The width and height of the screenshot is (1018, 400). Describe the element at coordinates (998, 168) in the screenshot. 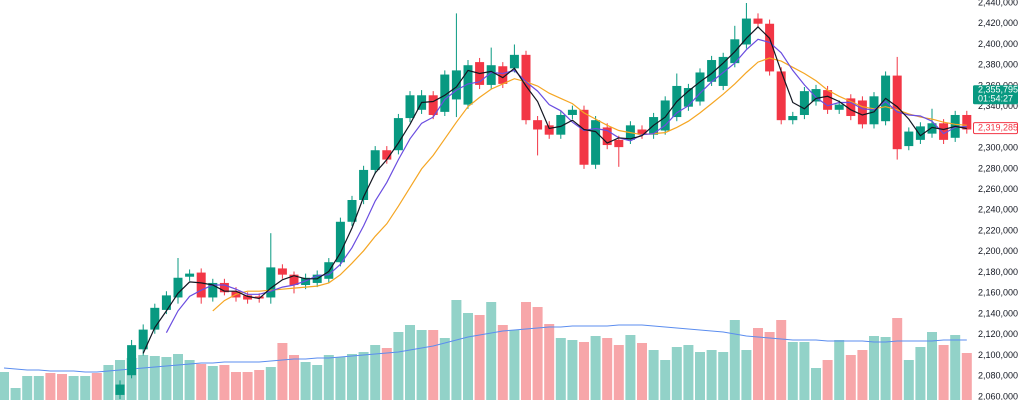

I see `y-tick-label: 2,280,000` at that location.